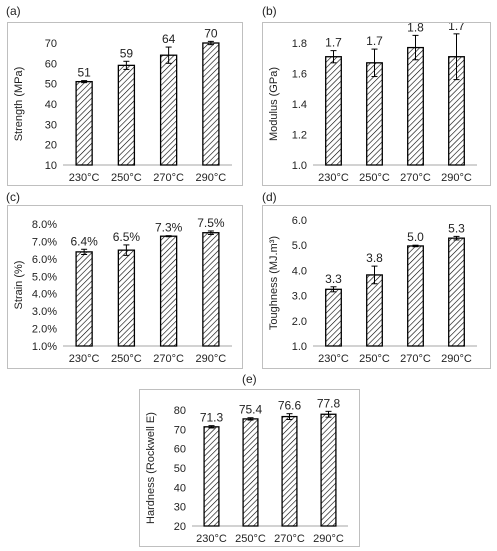 The image size is (497, 551). What do you see at coordinates (299, 297) in the screenshot?
I see `y-tick-label: 3.0` at bounding box center [299, 297].